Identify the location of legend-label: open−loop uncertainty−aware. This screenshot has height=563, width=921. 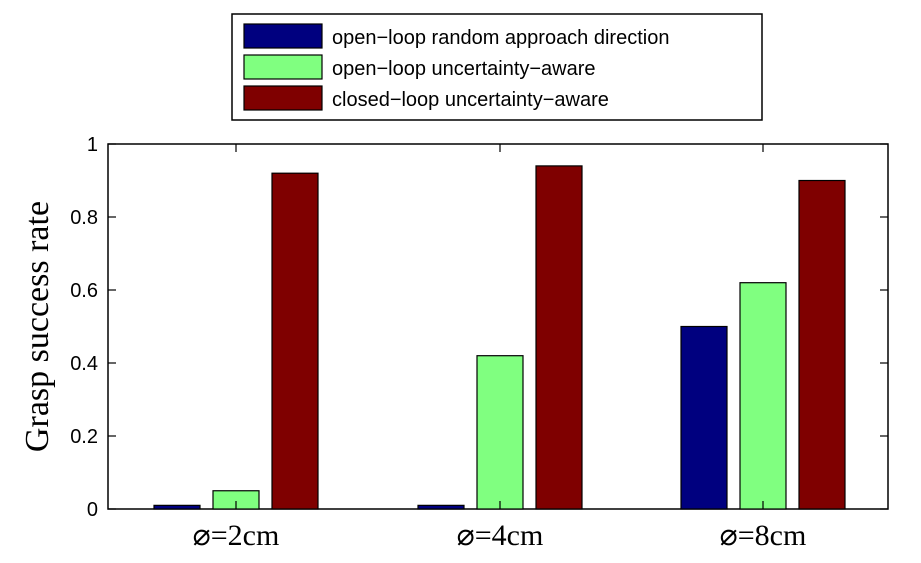
(464, 69).